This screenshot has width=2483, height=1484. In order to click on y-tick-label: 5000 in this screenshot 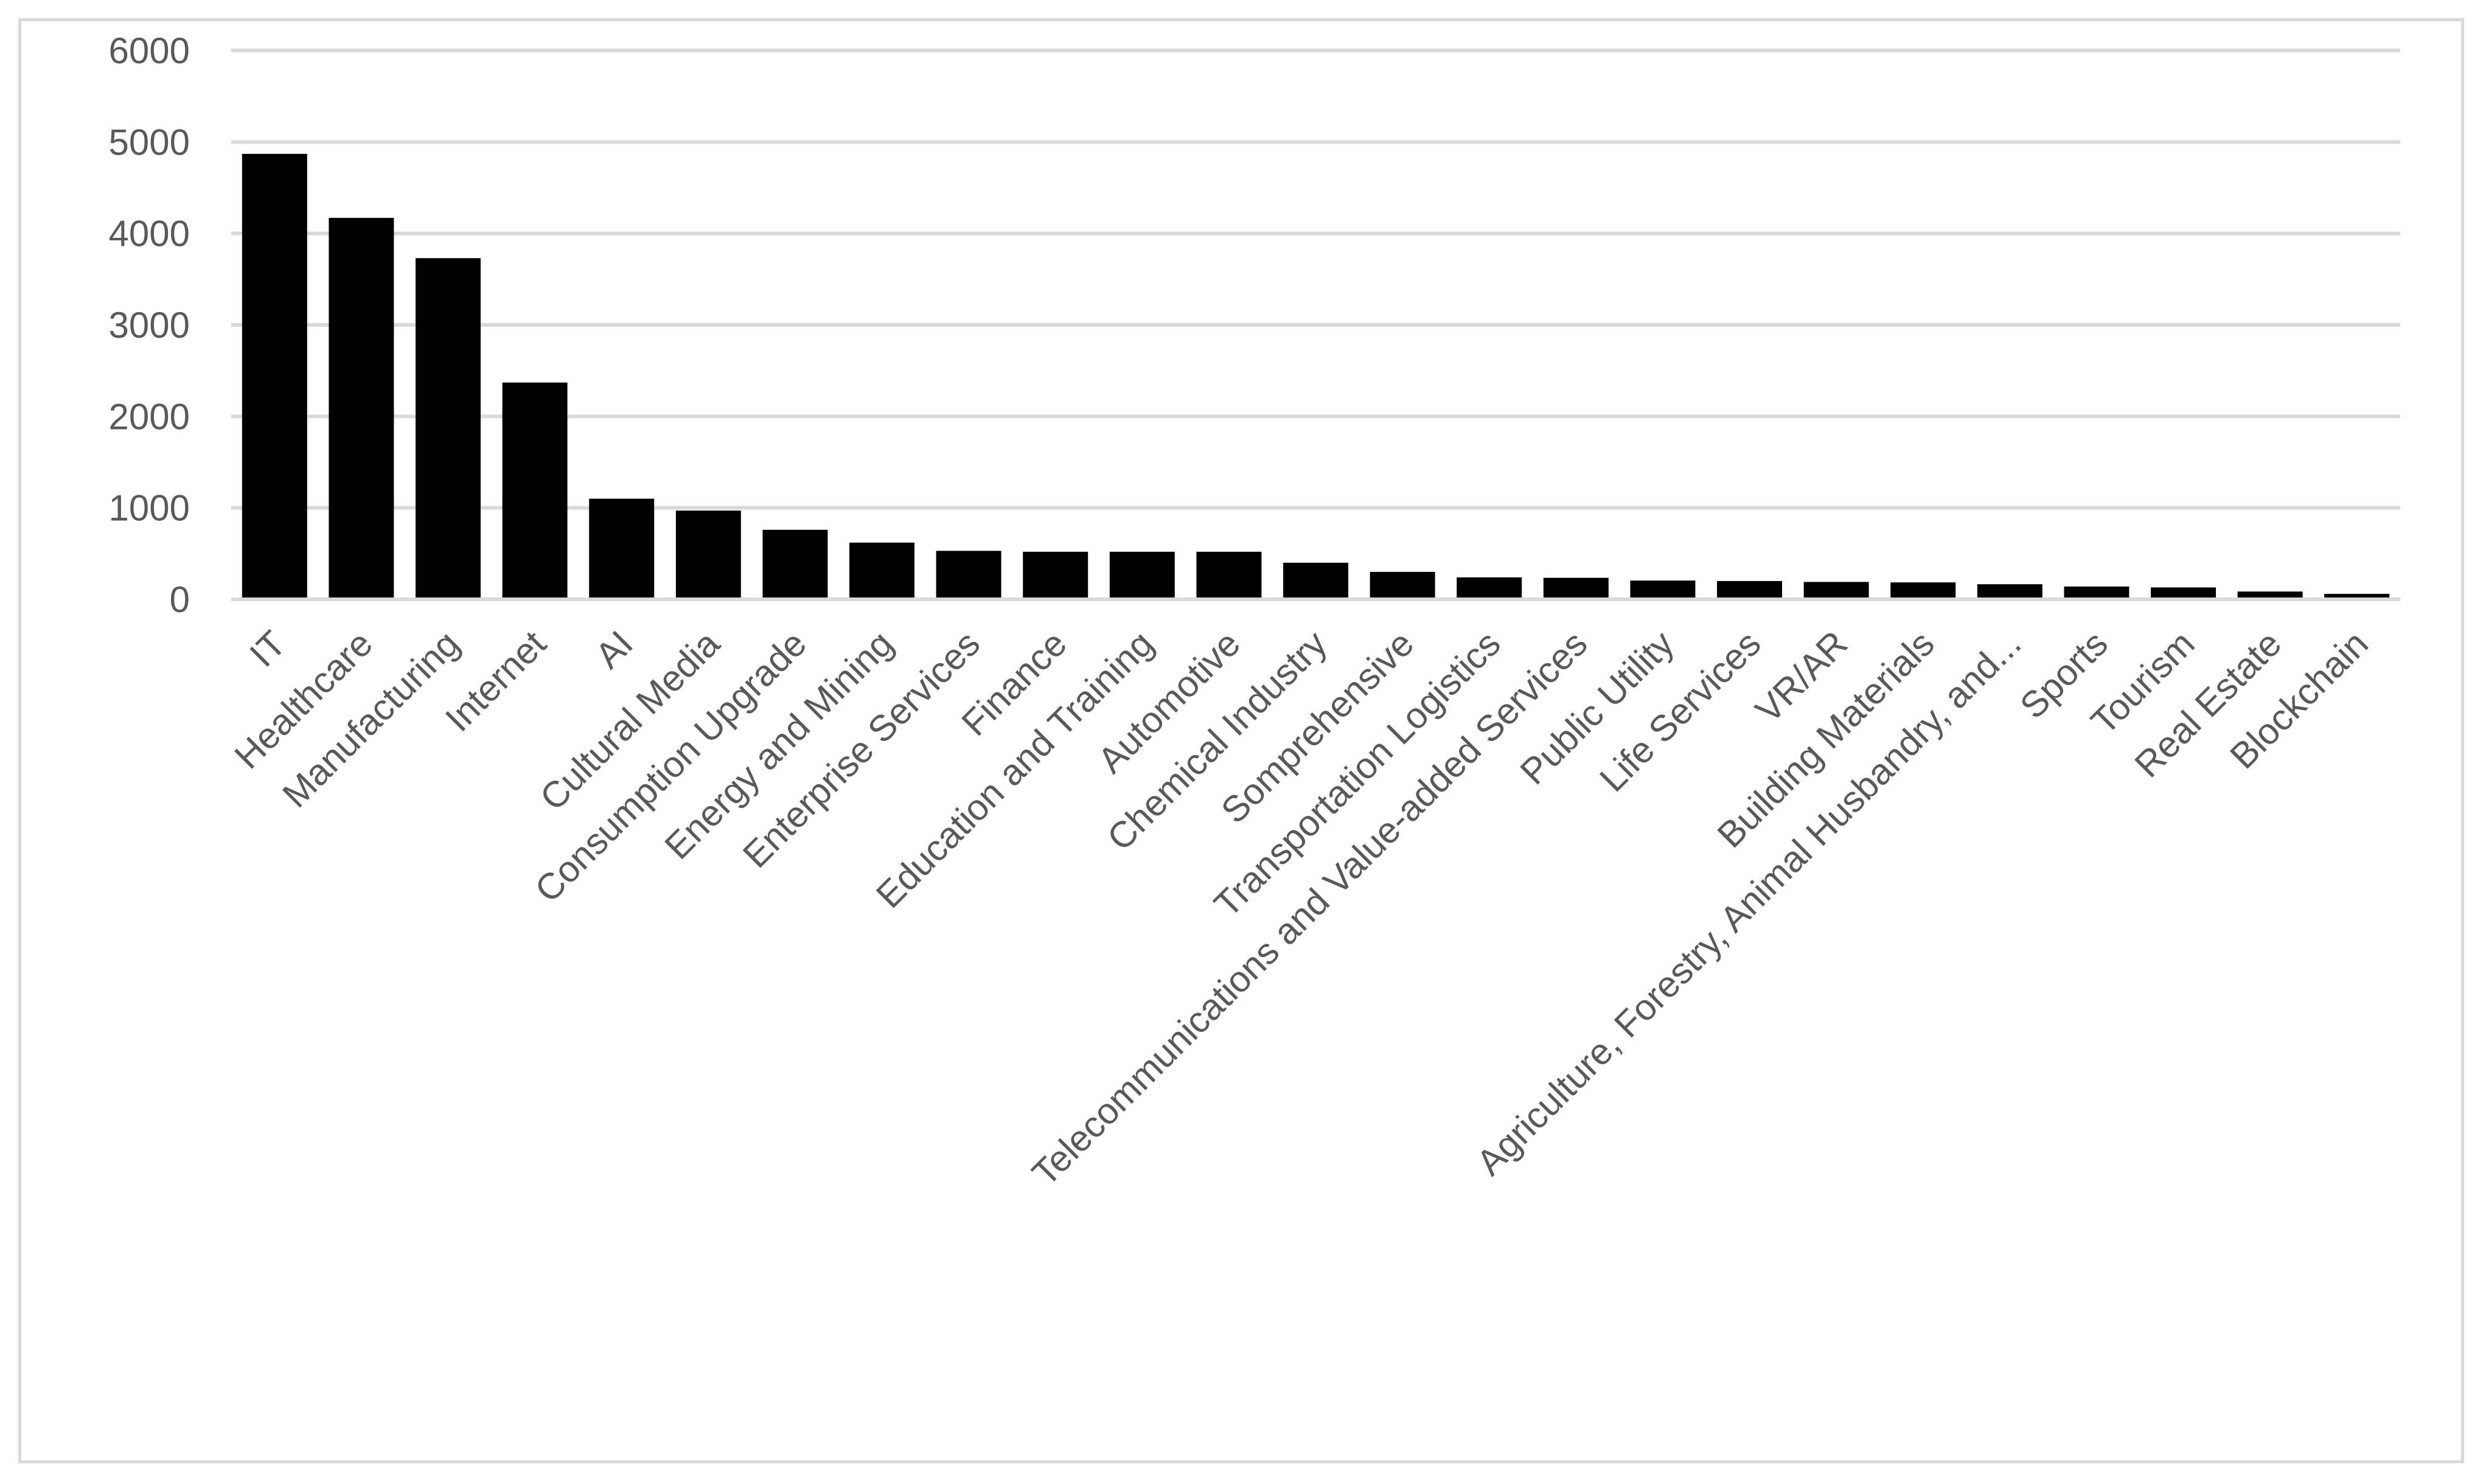, I will do `click(149, 142)`.